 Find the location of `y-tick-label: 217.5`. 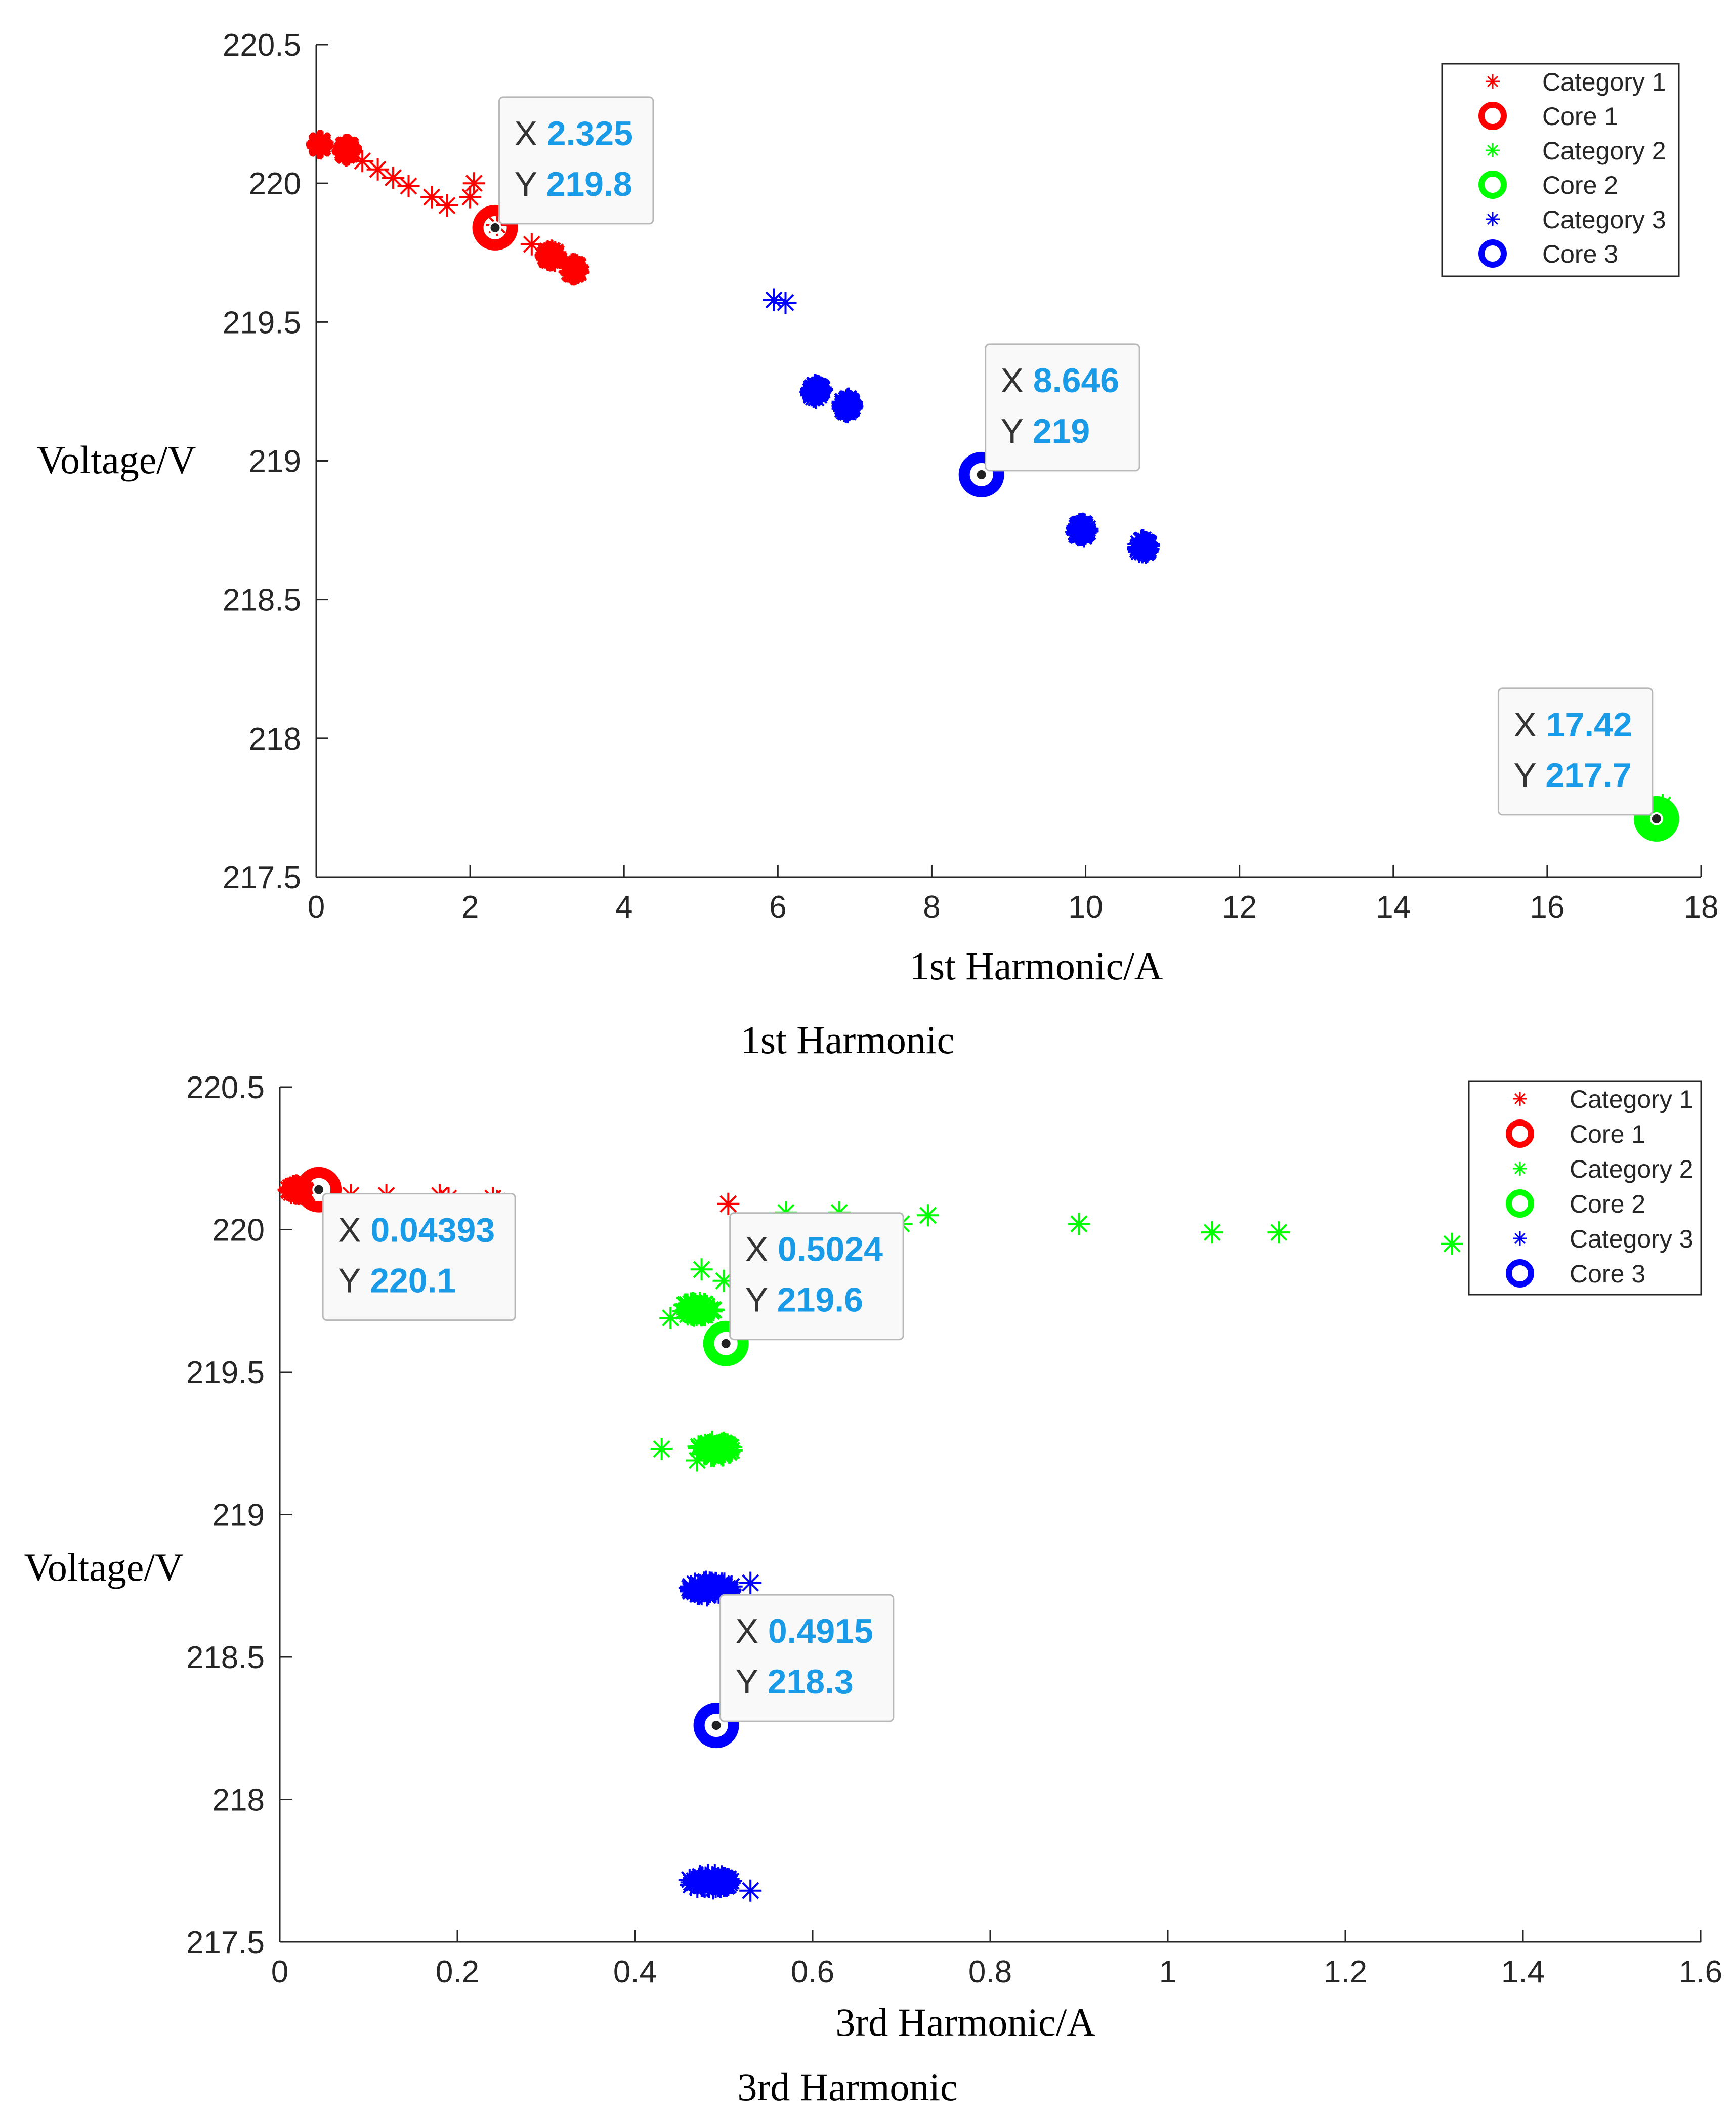

y-tick-label: 217.5 is located at coordinates (262, 877).